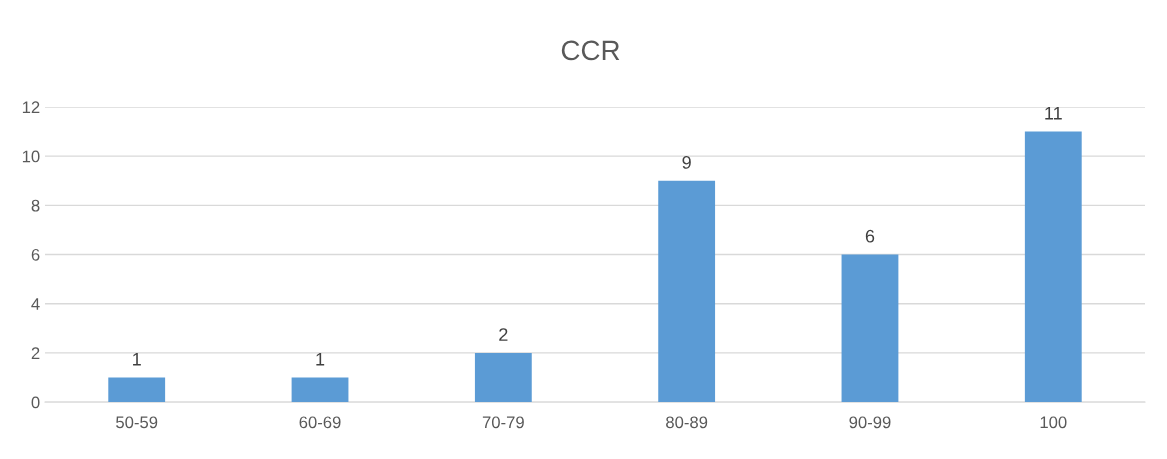 The image size is (1167, 459). Describe the element at coordinates (35, 254) in the screenshot. I see `y-tick-label: 6` at that location.